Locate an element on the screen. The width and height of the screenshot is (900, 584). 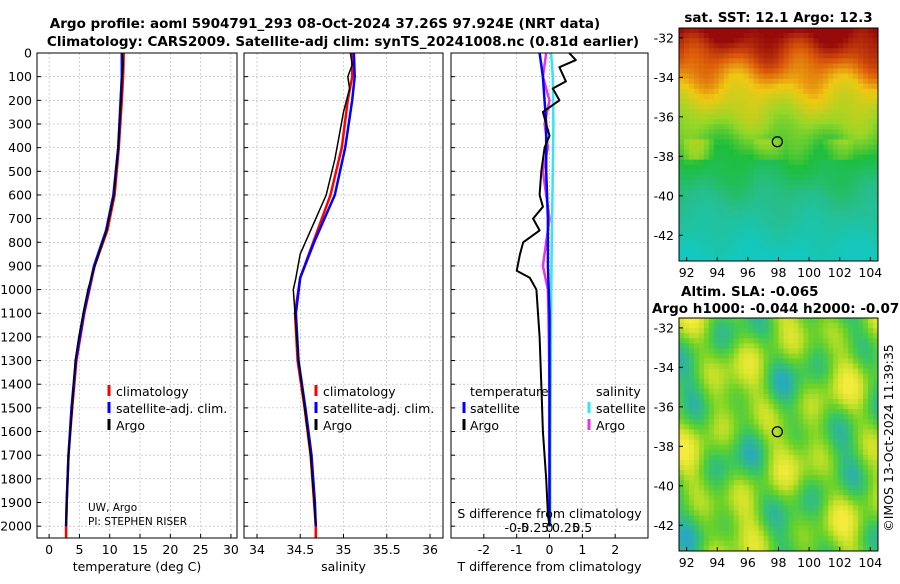
x-tick-label: 1 is located at coordinates (582, 549).